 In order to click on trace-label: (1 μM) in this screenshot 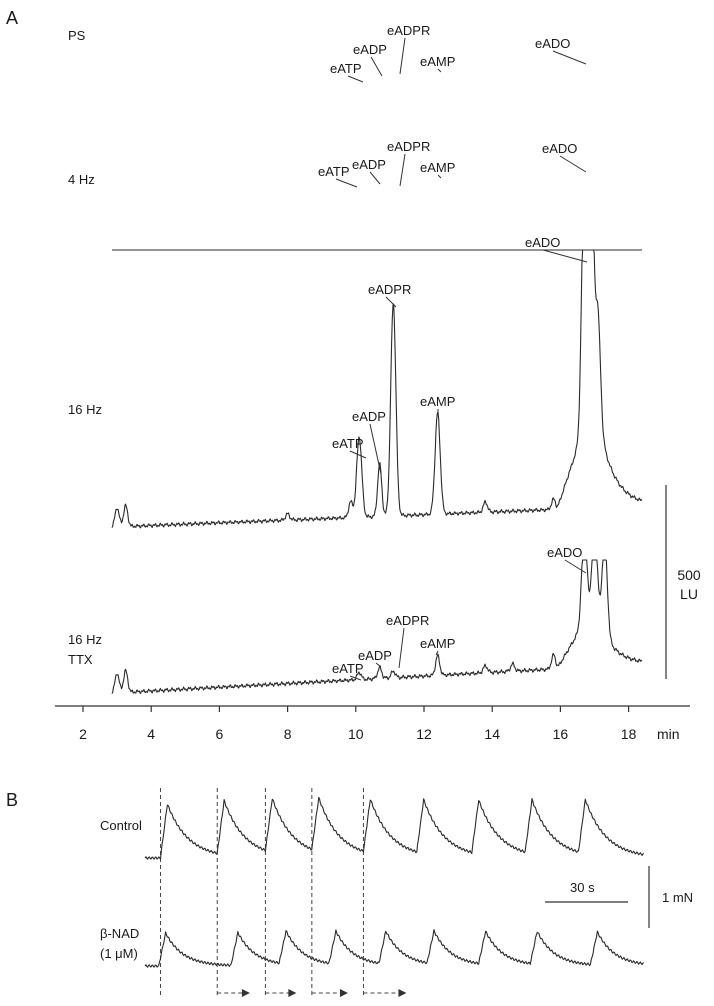, I will do `click(119, 953)`.